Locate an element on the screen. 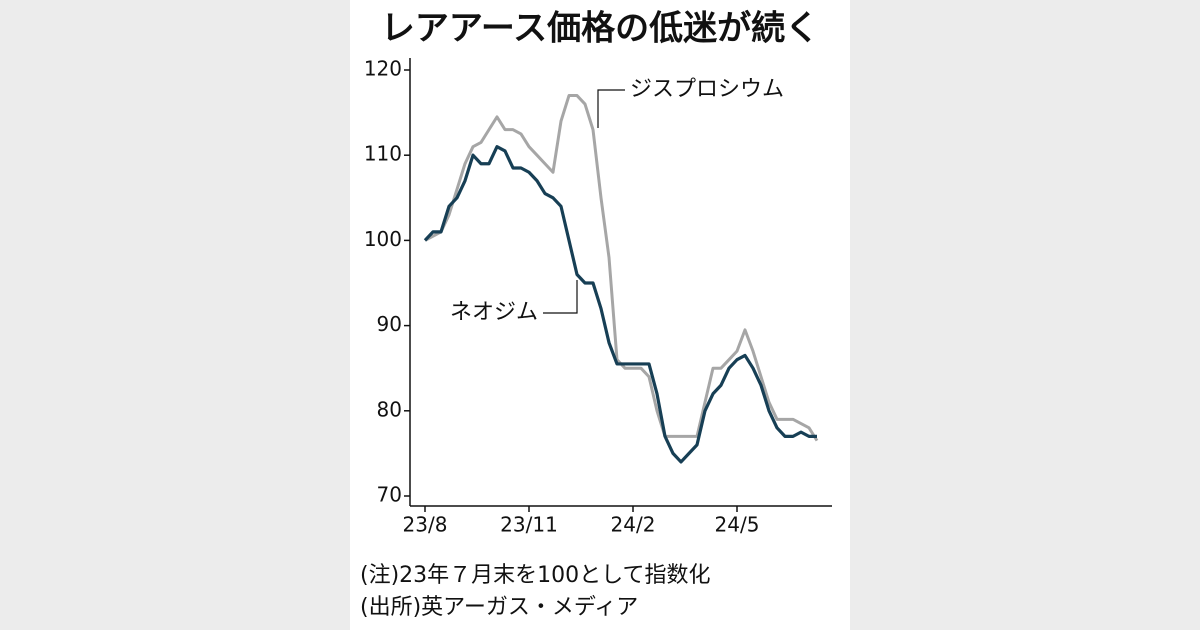 The height and width of the screenshot is (630, 1200). y-tick-label: 100 is located at coordinates (383, 239).